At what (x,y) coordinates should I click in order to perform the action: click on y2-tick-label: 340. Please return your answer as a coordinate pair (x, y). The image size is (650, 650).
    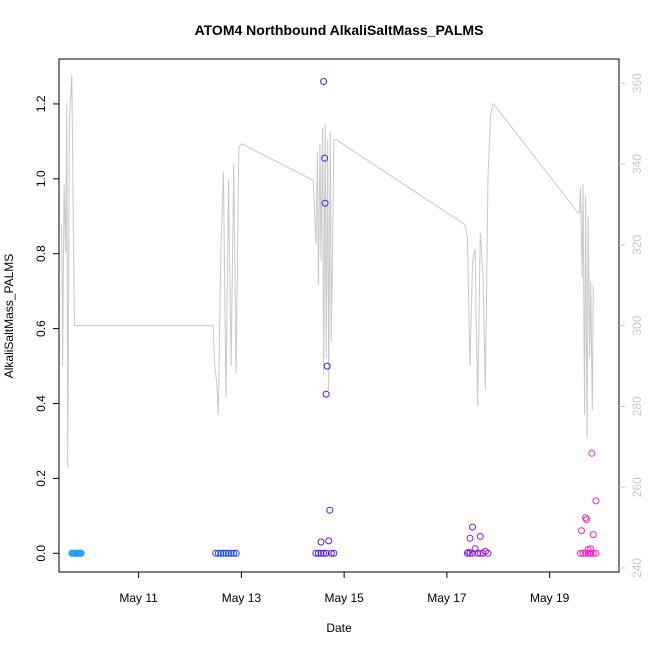
    Looking at the image, I should click on (637, 164).